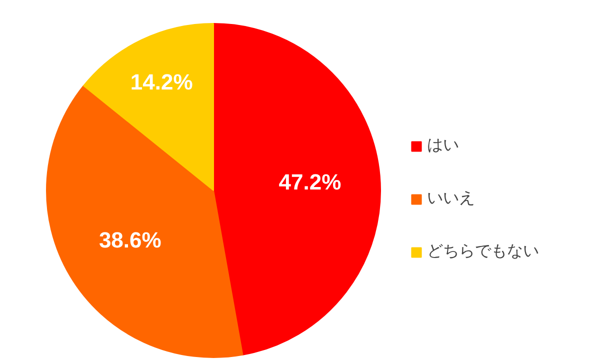  Describe the element at coordinates (310, 181) in the screenshot. I see `data-label: 47.2%` at that location.